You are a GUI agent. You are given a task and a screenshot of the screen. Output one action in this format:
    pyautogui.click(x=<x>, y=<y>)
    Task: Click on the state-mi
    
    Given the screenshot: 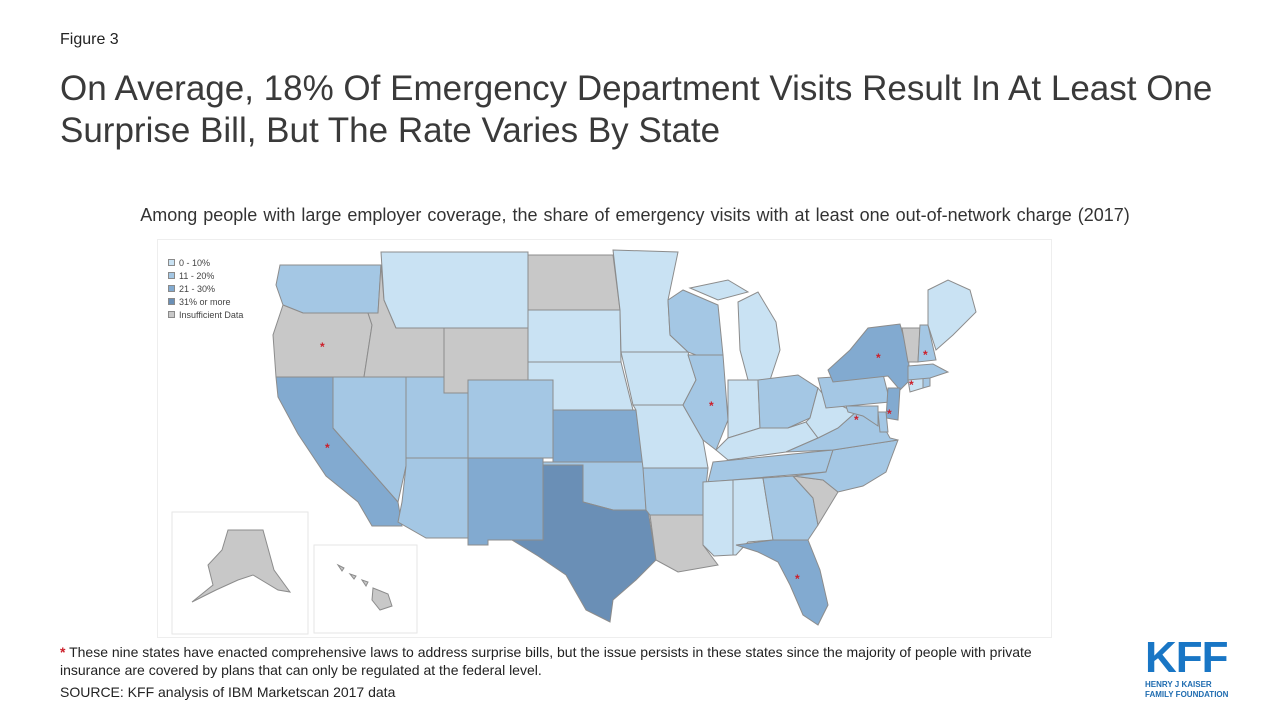 What is the action you would take?
    pyautogui.click(x=734, y=330)
    